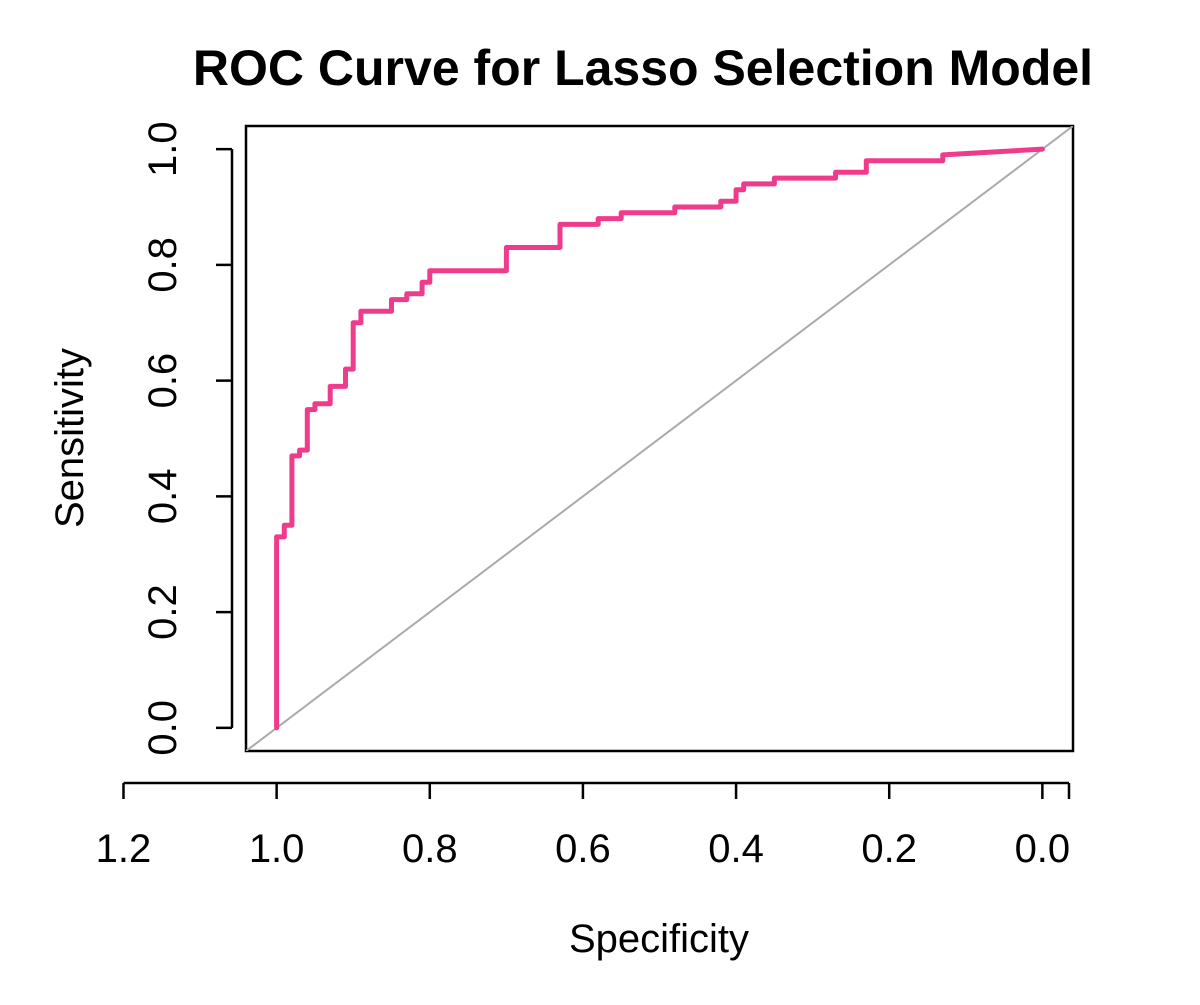 This screenshot has height=1005, width=1200. I want to click on x-axis-label: Specificity, so click(659, 939).